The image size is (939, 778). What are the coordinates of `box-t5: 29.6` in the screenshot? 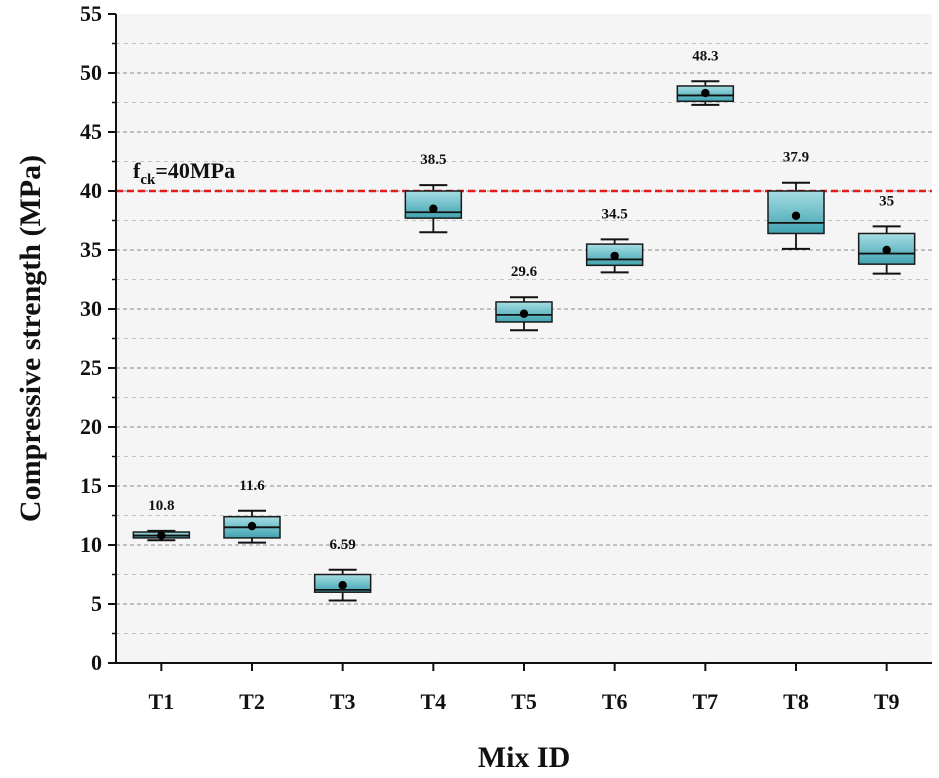 It's located at (524, 298).